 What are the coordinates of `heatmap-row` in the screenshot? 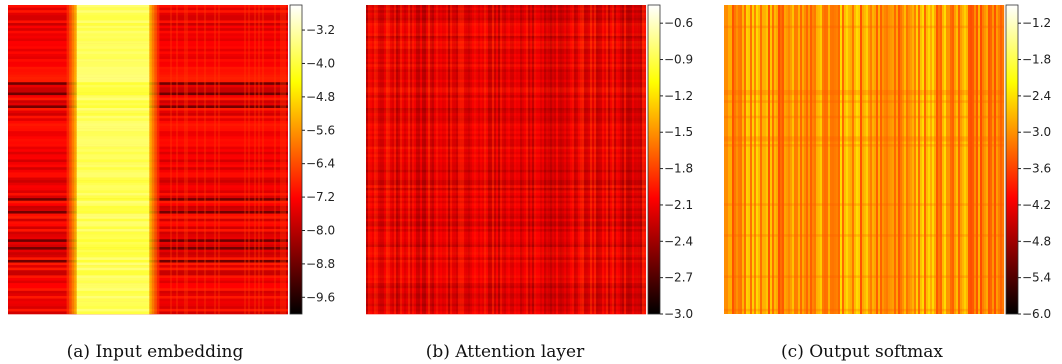 It's located at (864, 310).